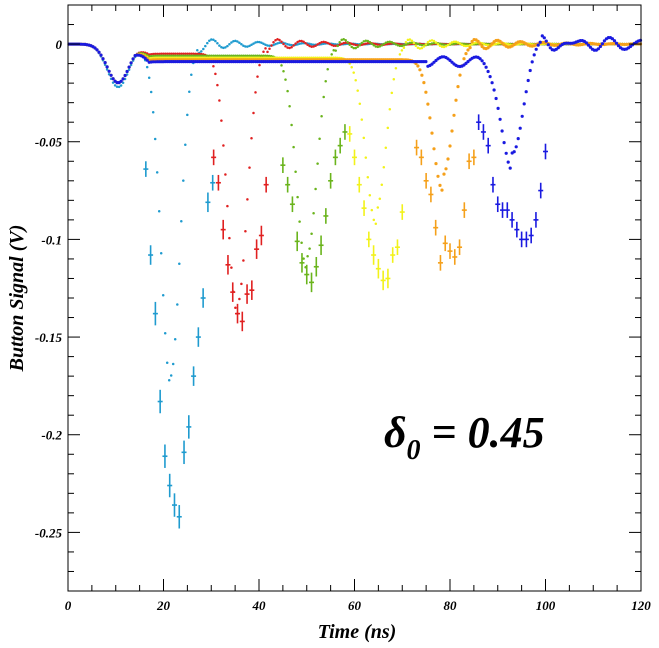 This screenshot has height=648, width=659. What do you see at coordinates (49, 142) in the screenshot?
I see `y-tick-label: -0.05` at bounding box center [49, 142].